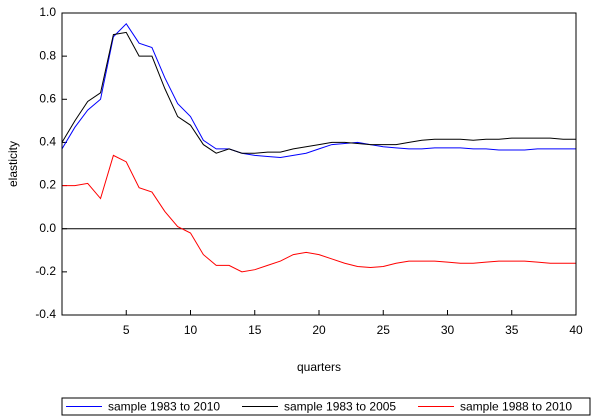  What do you see at coordinates (47, 12) in the screenshot?
I see `y-tick-label: 1.0` at bounding box center [47, 12].